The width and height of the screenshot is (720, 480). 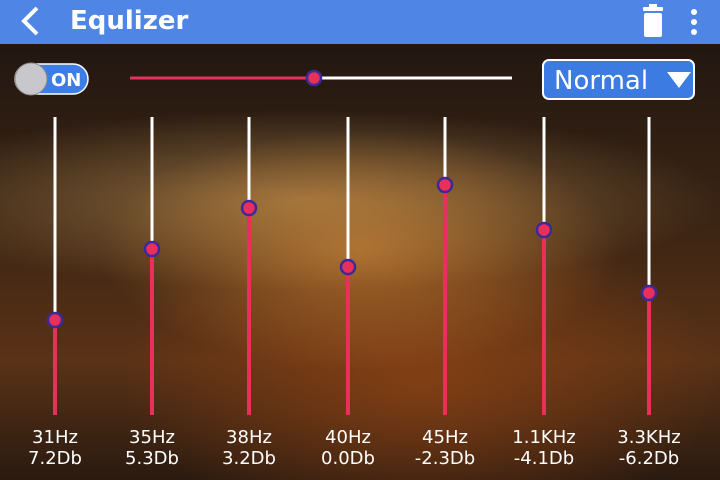 What do you see at coordinates (445, 437) in the screenshot?
I see `band-frequency: 45Hz` at bounding box center [445, 437].